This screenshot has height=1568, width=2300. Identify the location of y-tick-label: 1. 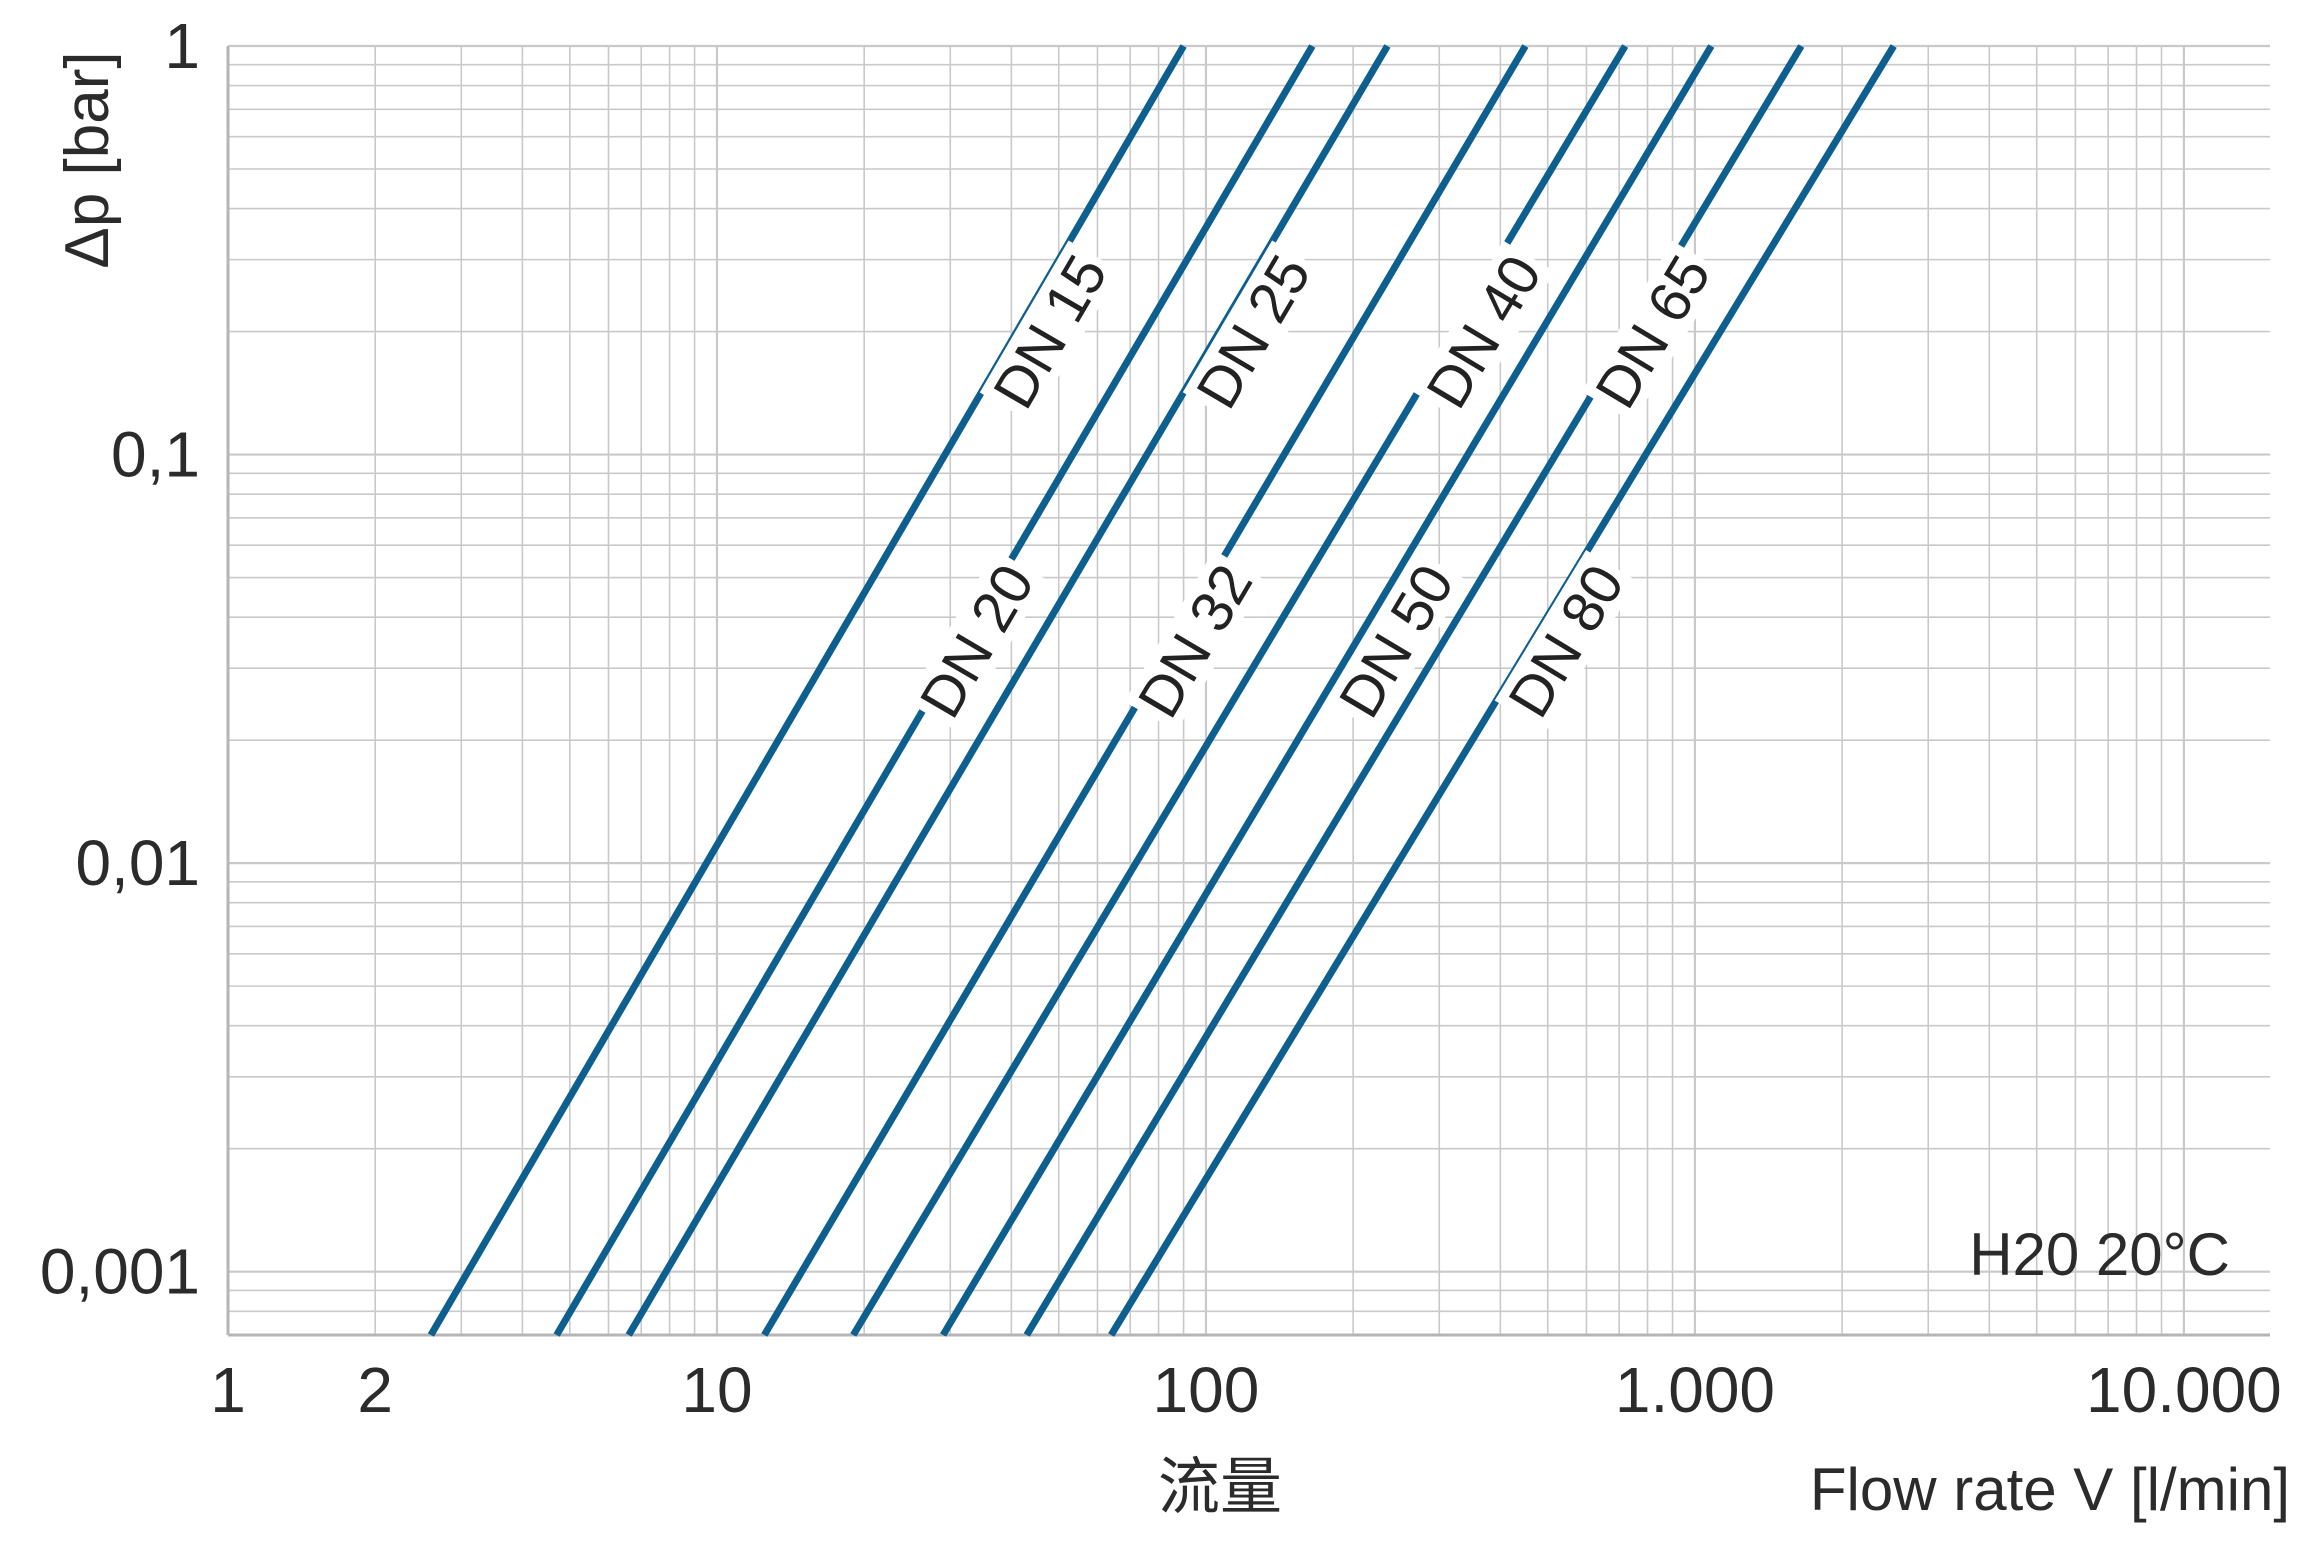
(182, 46).